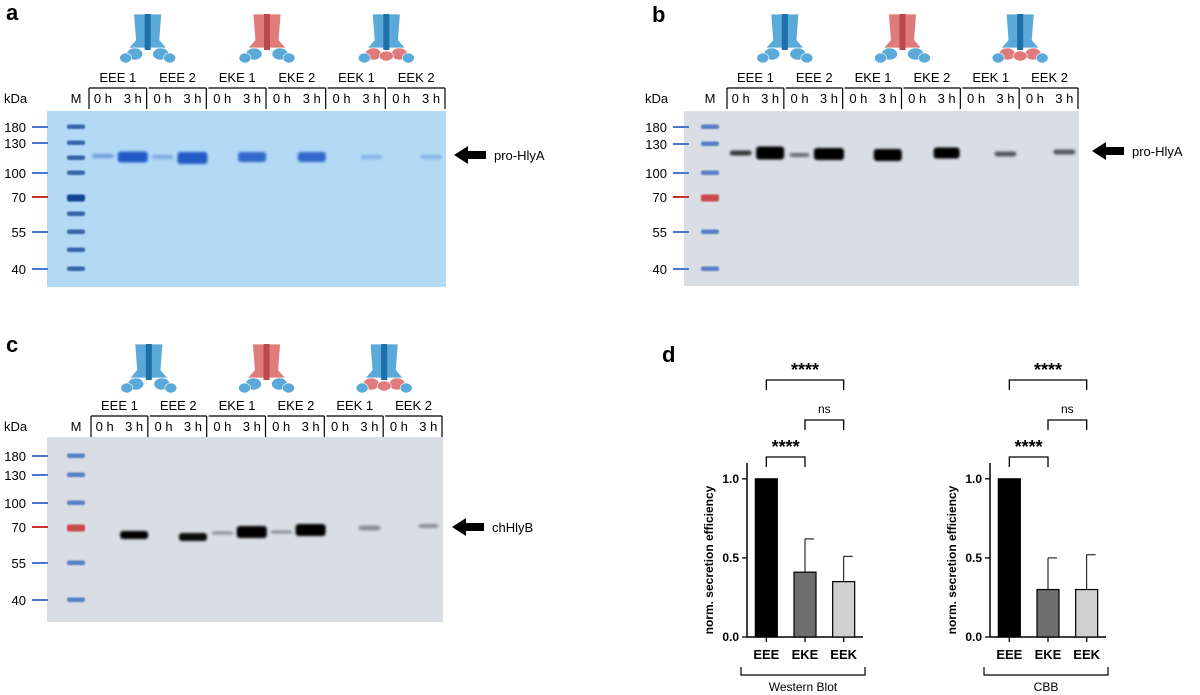 Image resolution: width=1200 pixels, height=695 pixels. What do you see at coordinates (803, 671) in the screenshot?
I see `group-bracket` at bounding box center [803, 671].